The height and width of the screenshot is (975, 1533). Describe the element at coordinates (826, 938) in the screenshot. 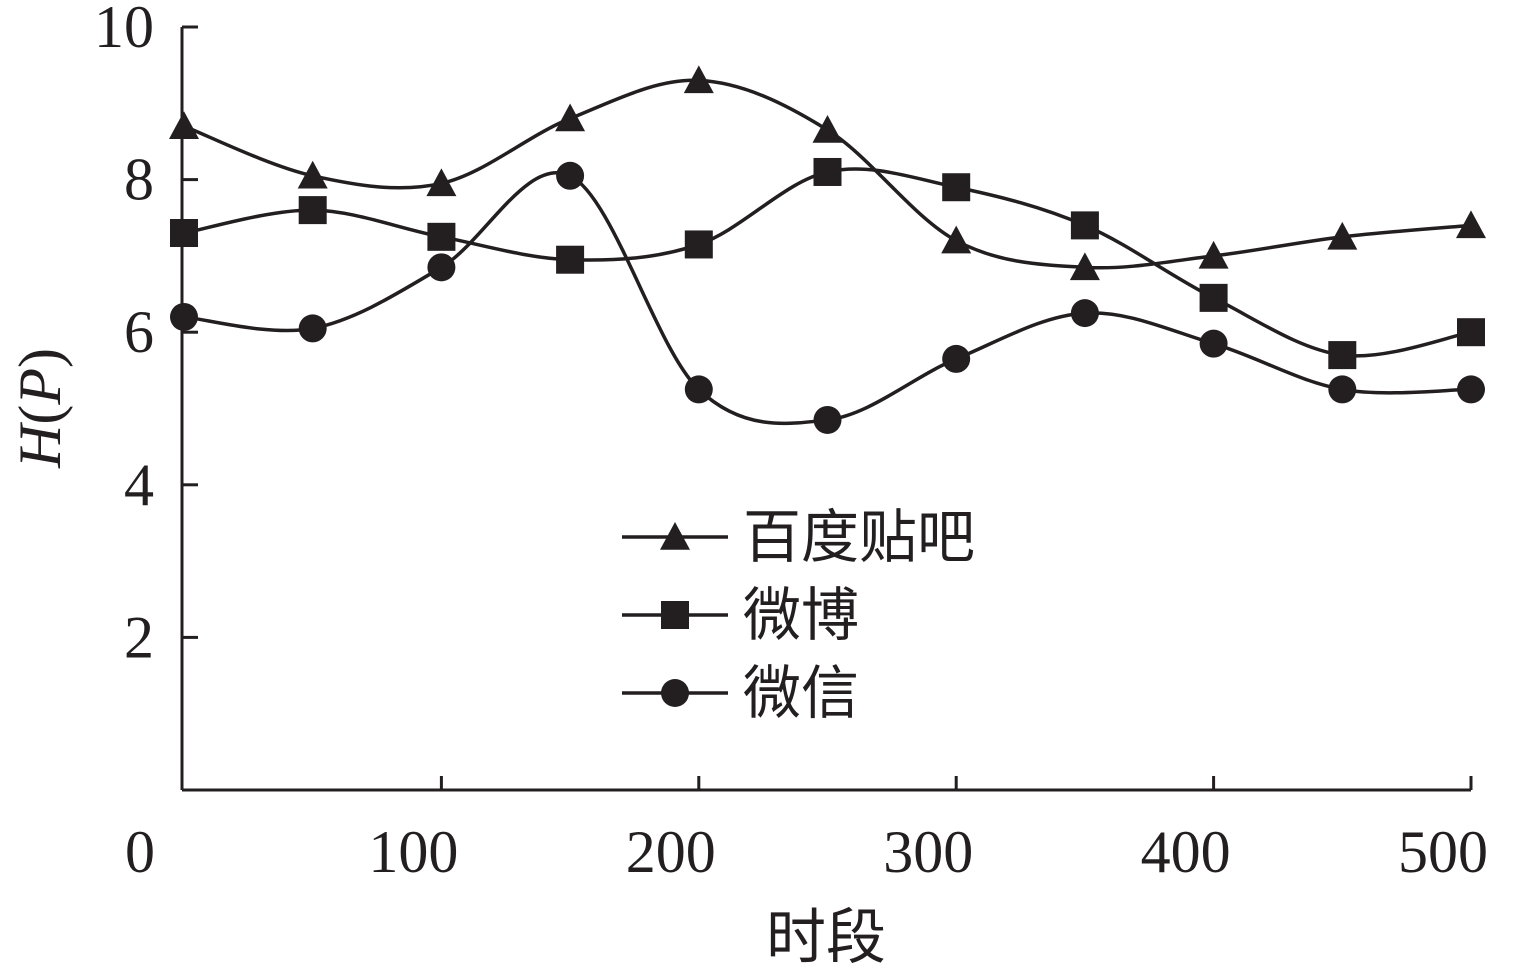

I see `x-axis-title: 时段` at that location.